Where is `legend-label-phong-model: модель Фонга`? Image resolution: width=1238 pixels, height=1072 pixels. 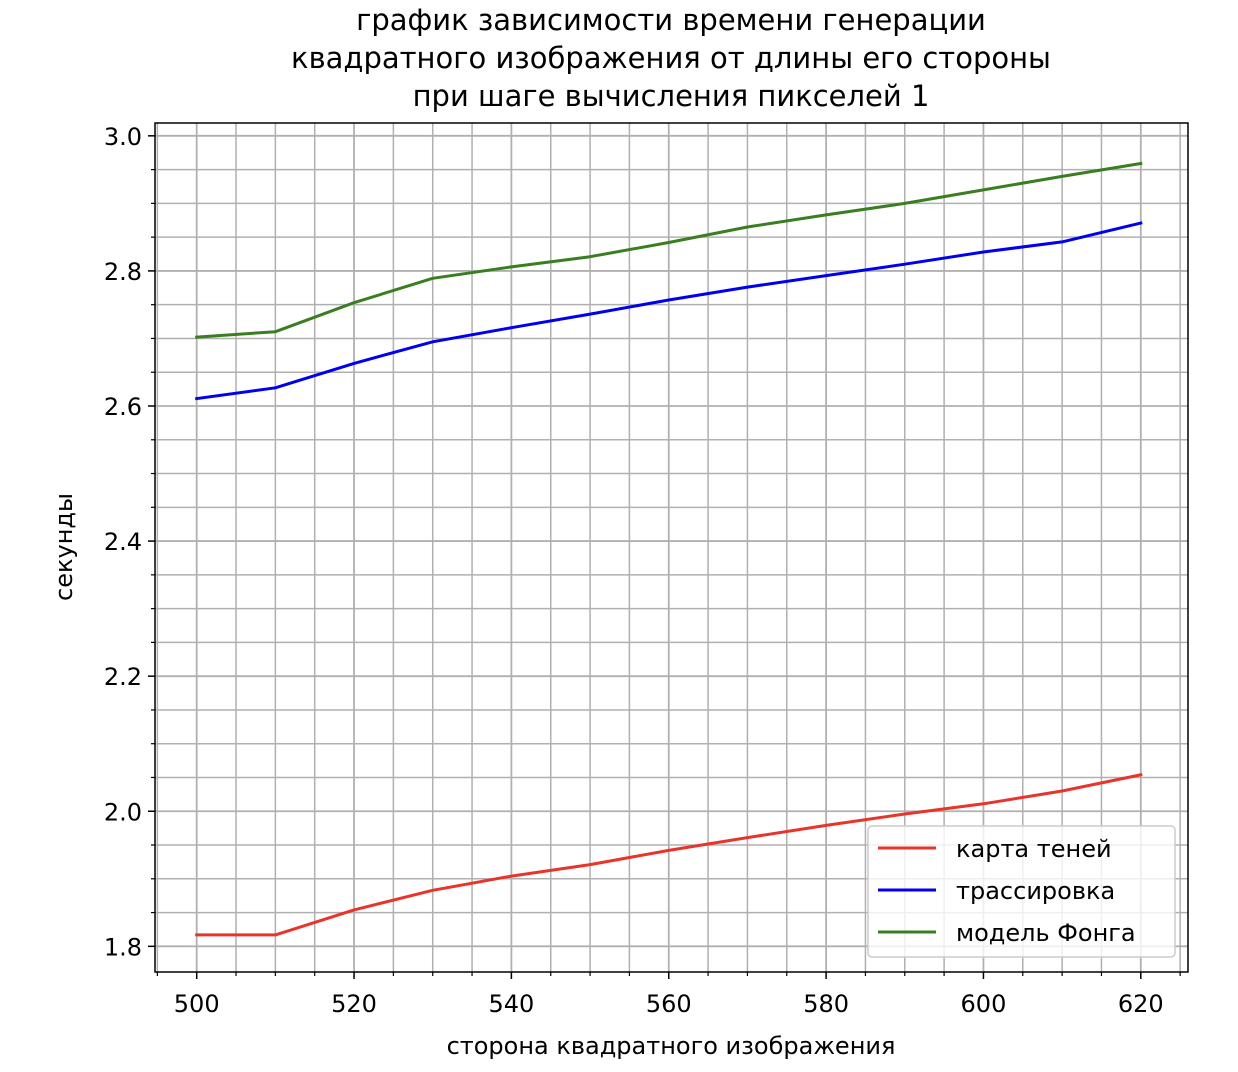
legend-label-phong-model: модель Фонга is located at coordinates (1046, 933).